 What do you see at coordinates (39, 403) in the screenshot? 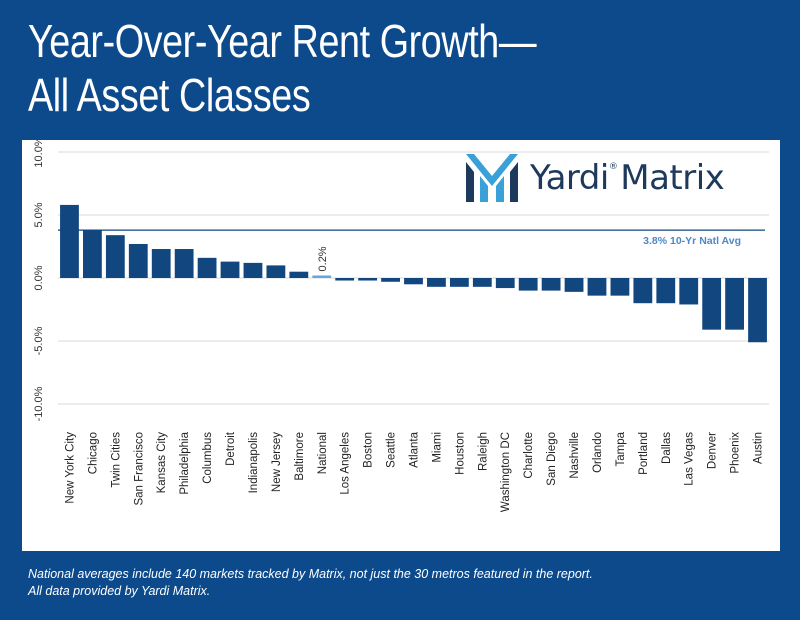
I see `y-tick-label: -10.0%` at bounding box center [39, 403].